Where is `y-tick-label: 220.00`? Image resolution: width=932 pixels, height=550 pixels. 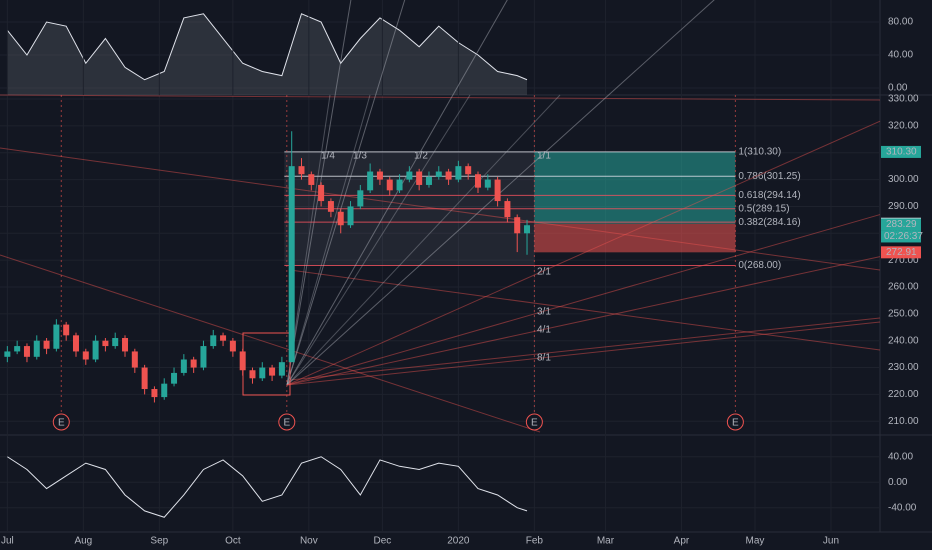 y-tick-label: 220.00 is located at coordinates (903, 394).